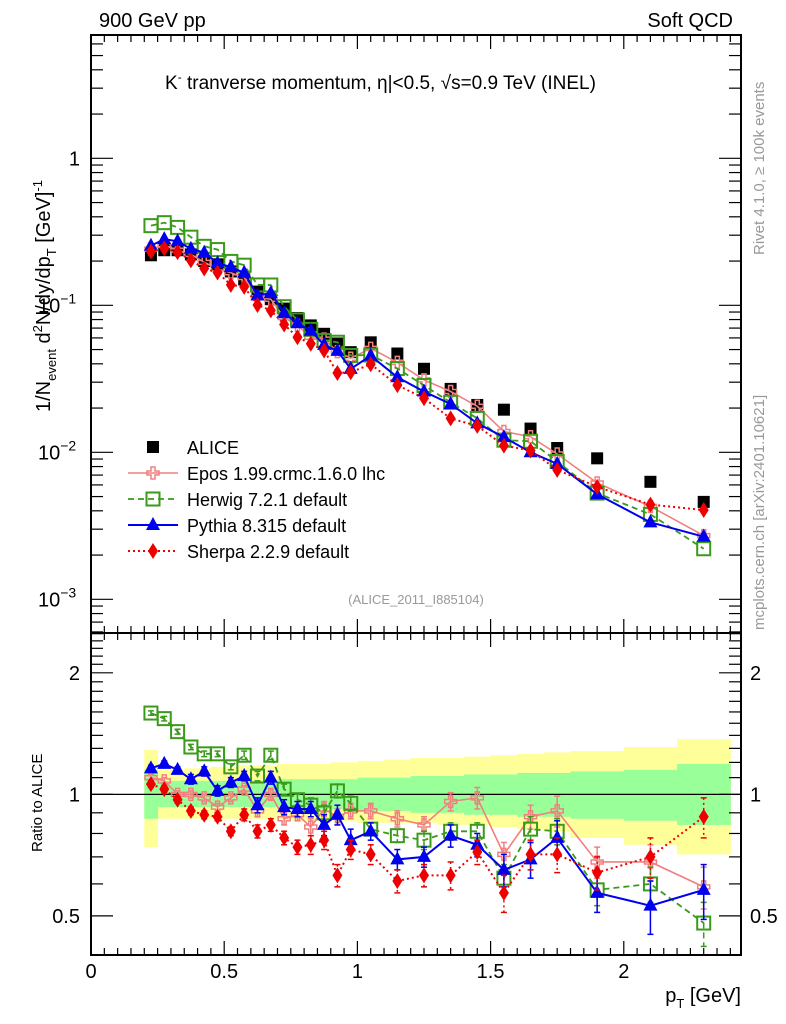 This screenshot has width=786, height=1024. Describe the element at coordinates (690, 21) in the screenshot. I see `header-right-label: Soft QCD` at that location.